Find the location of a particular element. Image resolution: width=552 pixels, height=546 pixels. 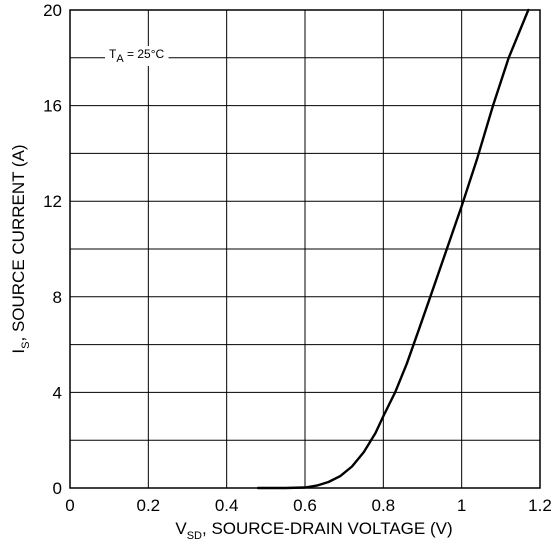

x-axis-title: VSD, SOURCE-DRAIN VOLTAGE (V) is located at coordinates (313, 530).